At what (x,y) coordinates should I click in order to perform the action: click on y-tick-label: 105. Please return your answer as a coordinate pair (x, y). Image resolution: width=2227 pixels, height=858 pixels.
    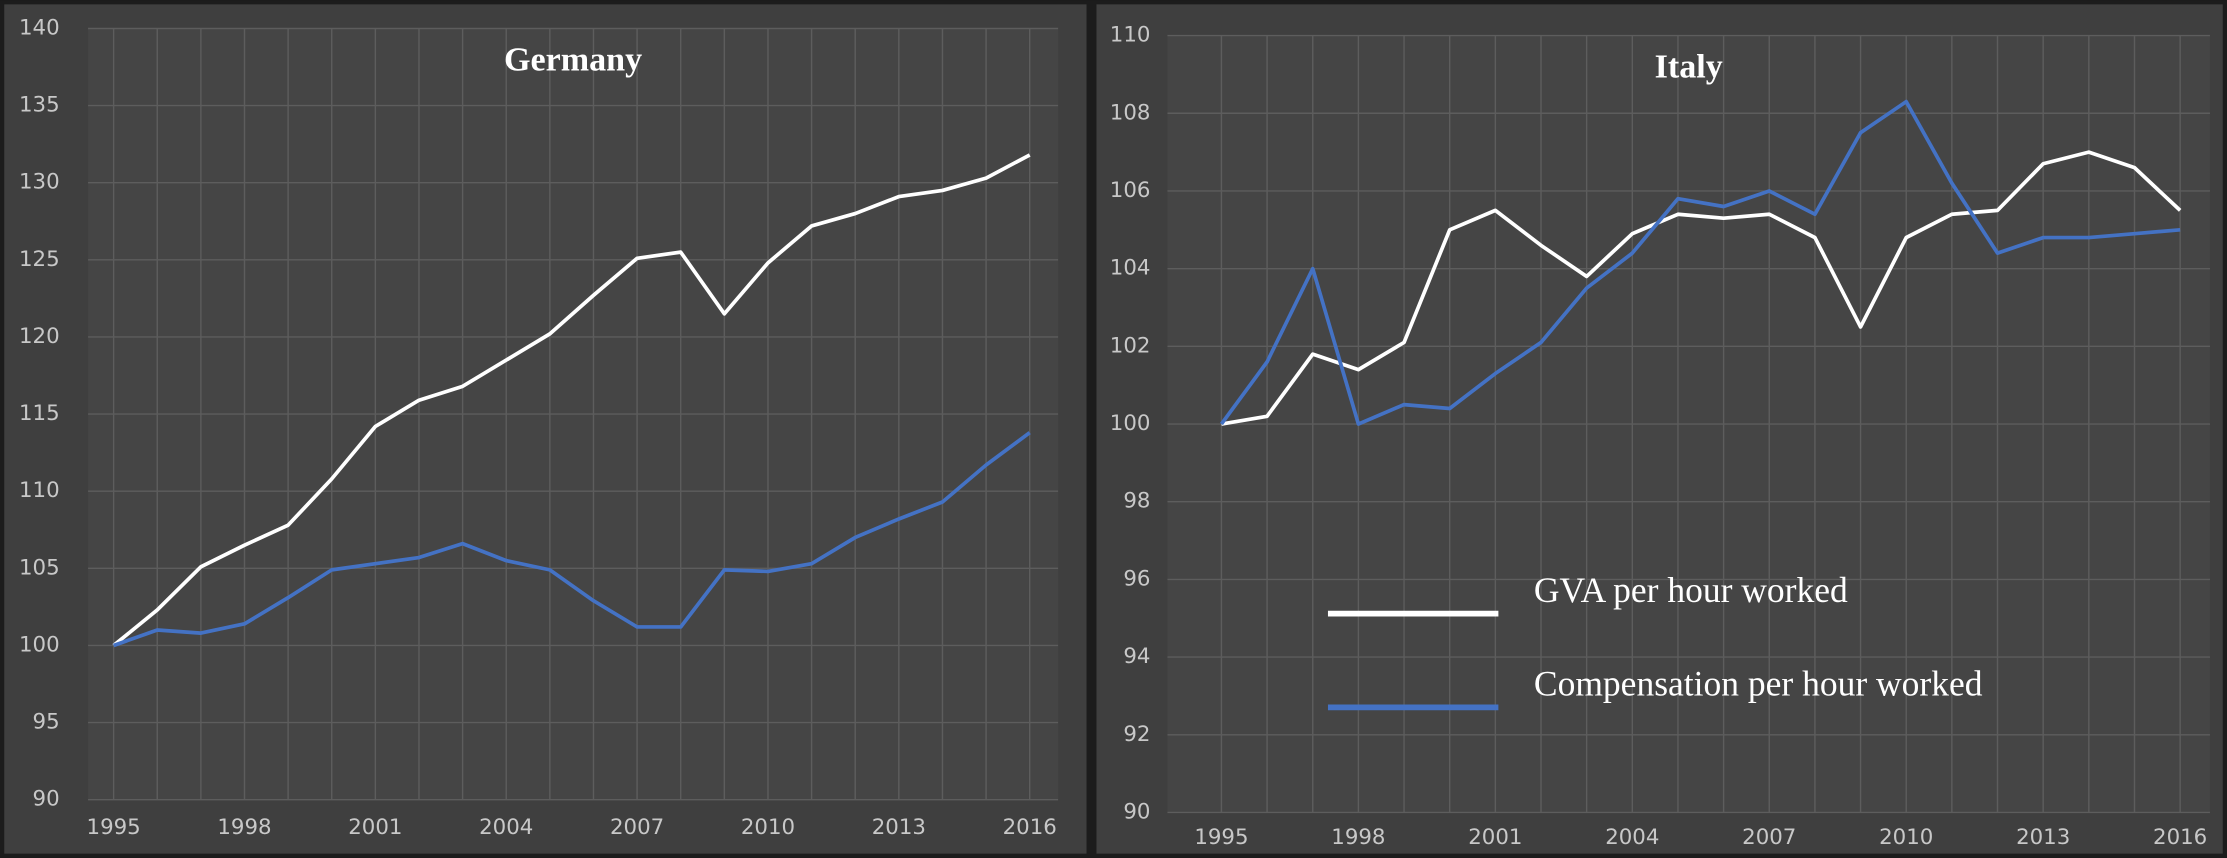
    Looking at the image, I should click on (39, 567).